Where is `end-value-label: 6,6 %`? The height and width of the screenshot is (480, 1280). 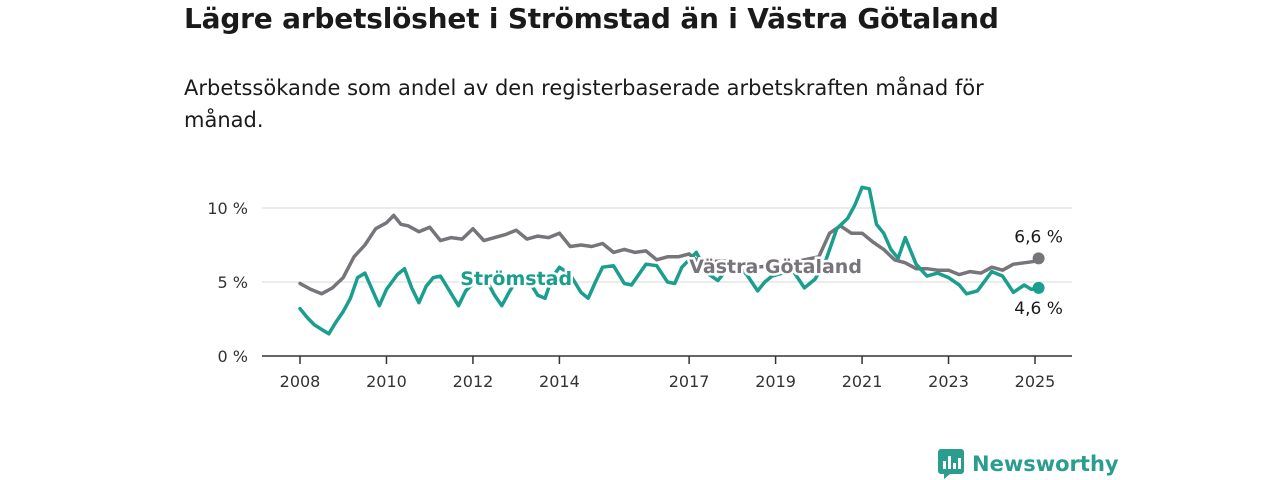
end-value-label: 6,6 % is located at coordinates (1038, 237).